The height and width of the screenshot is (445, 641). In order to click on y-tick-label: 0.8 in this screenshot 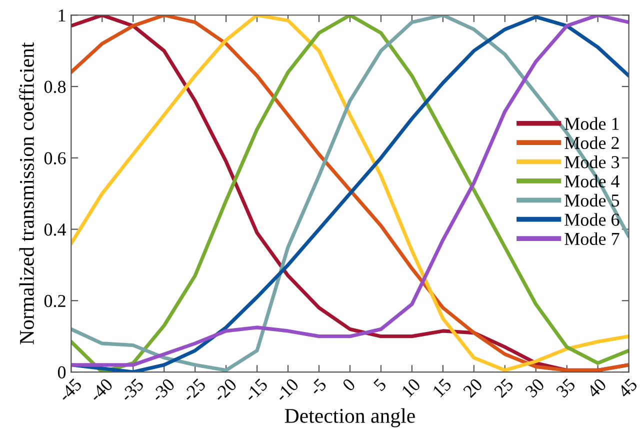, I will do `click(55, 87)`.